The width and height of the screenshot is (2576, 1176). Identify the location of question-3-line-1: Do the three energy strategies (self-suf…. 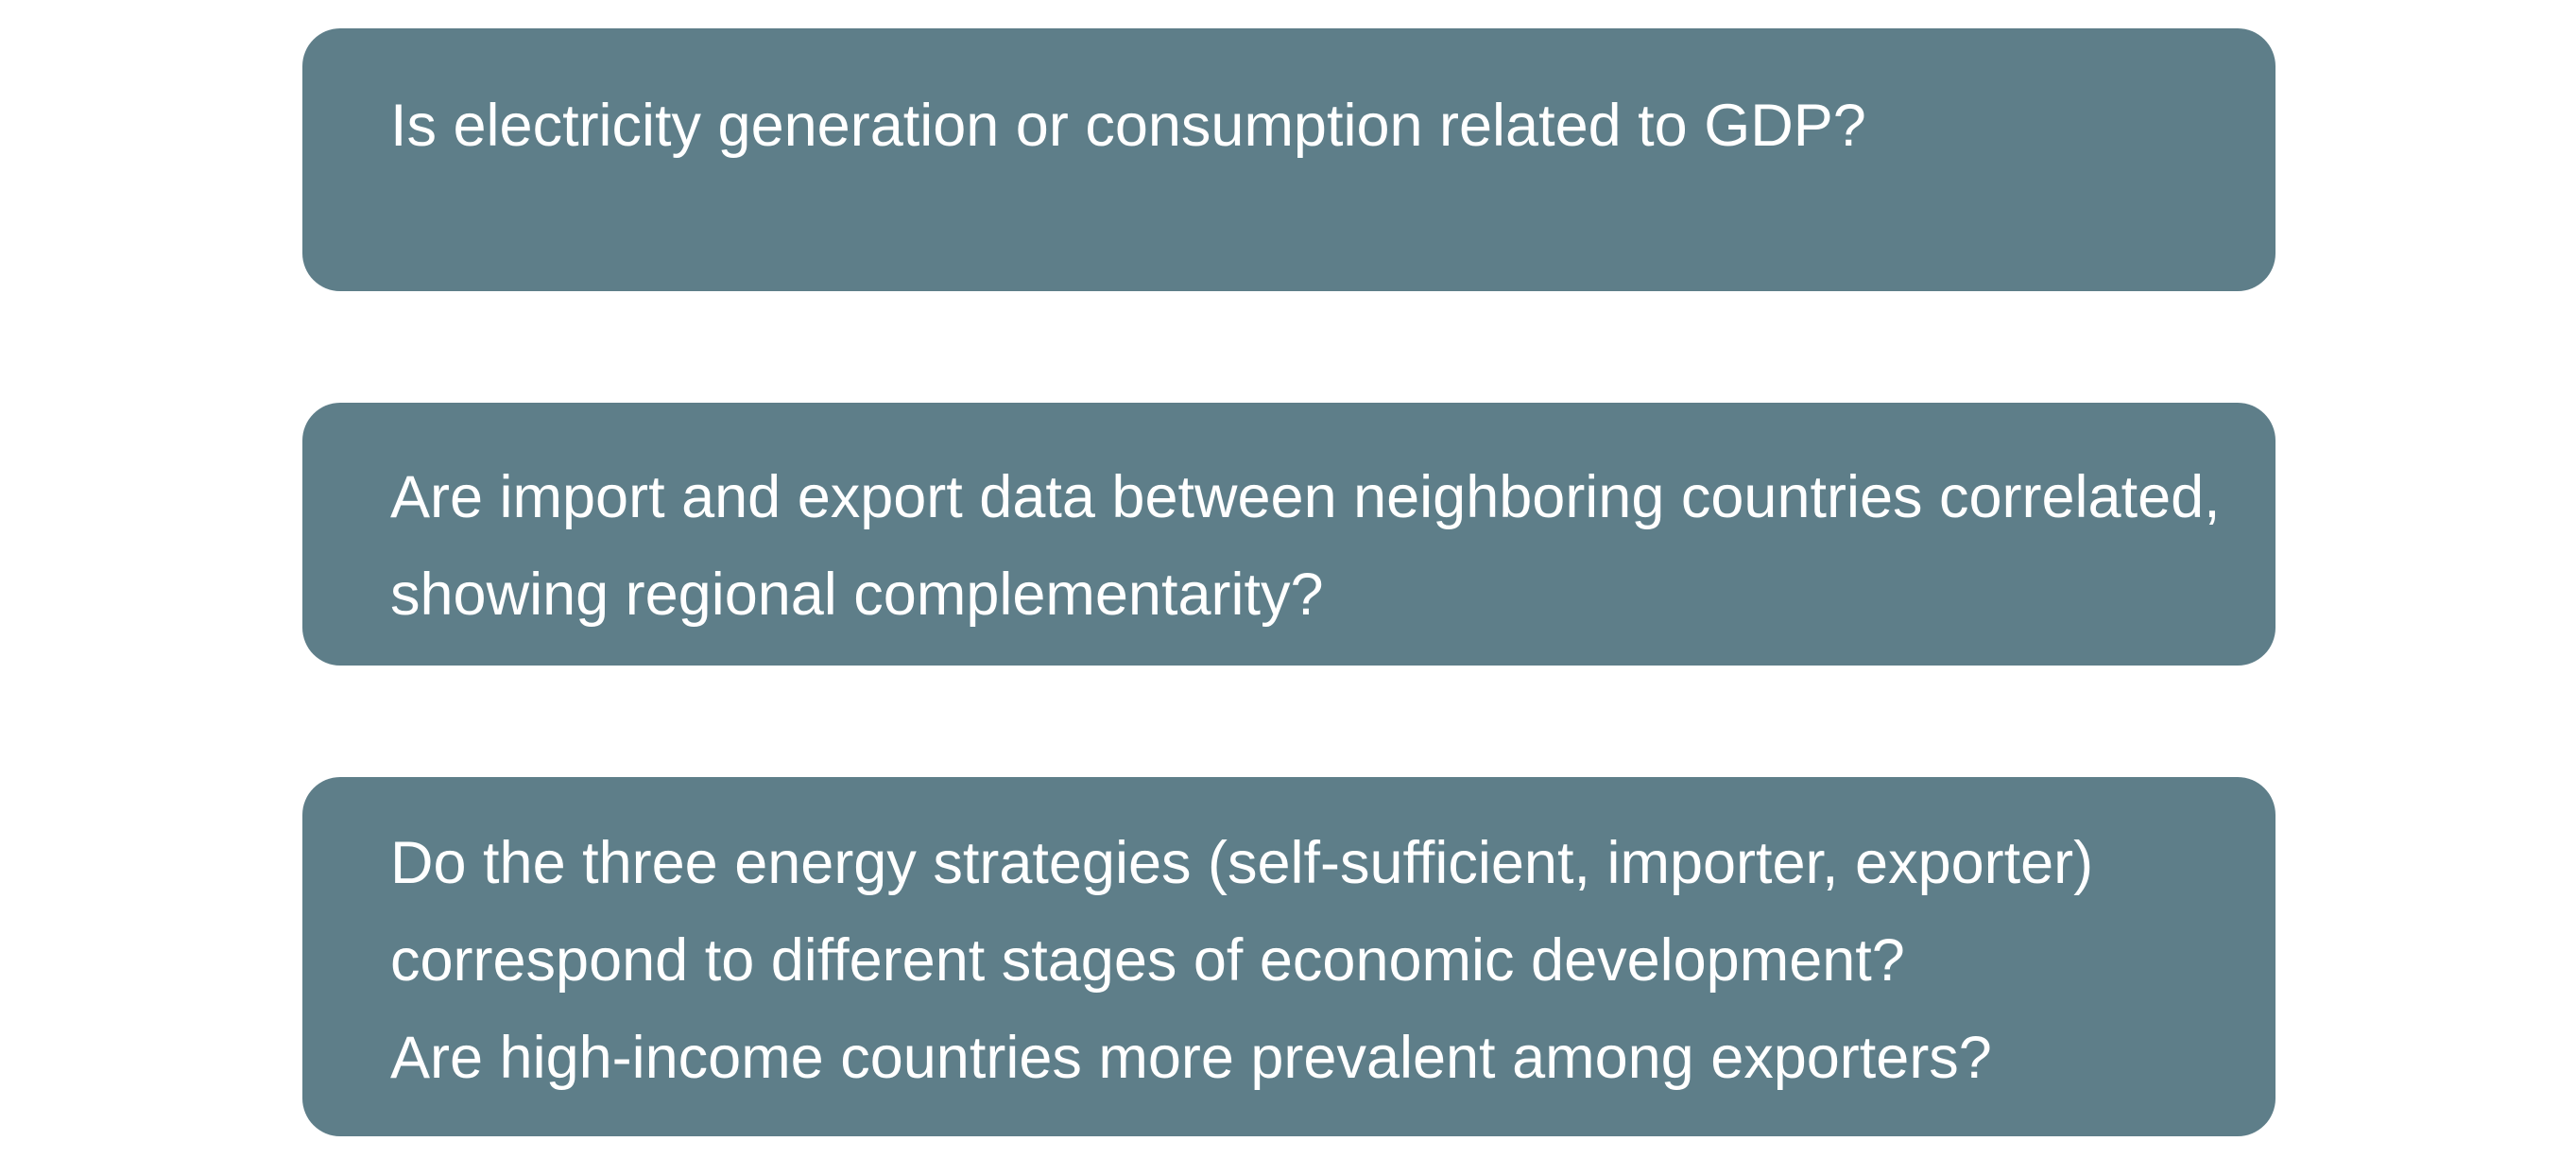
(1242, 863).